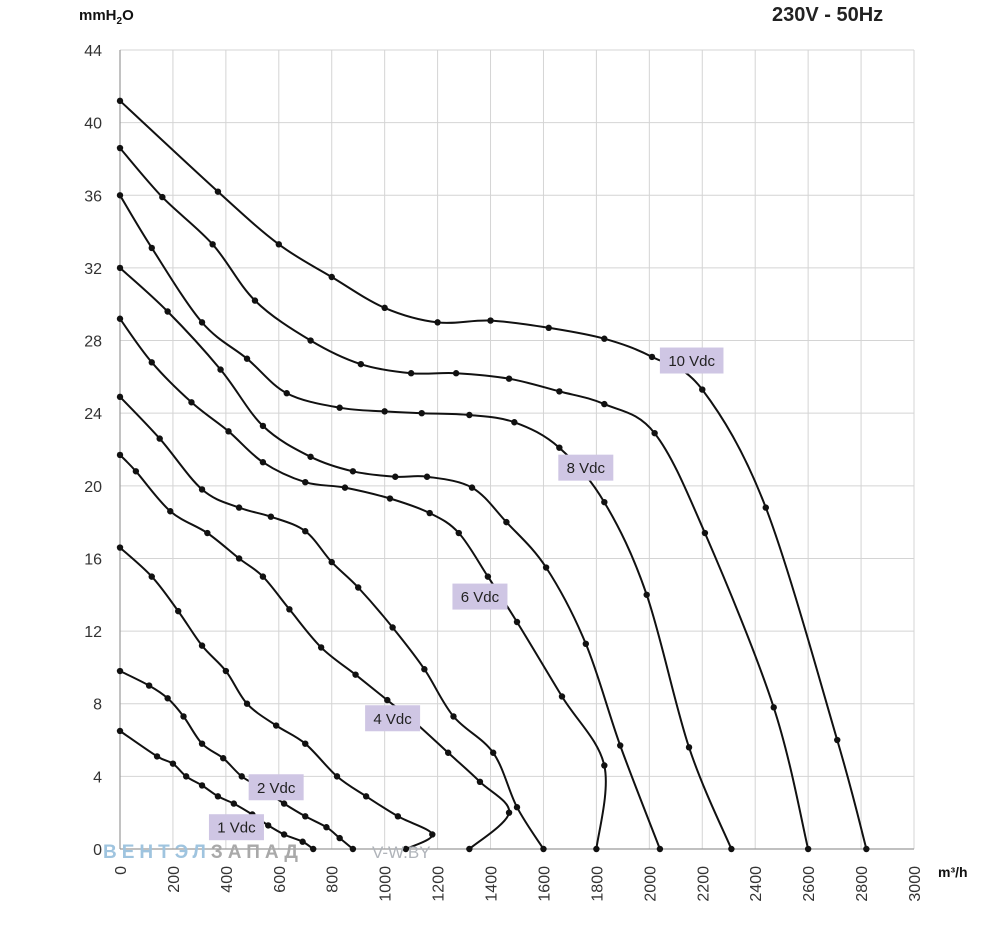  Describe the element at coordinates (586, 468) in the screenshot. I see `series-label: 8 Vdc` at that location.